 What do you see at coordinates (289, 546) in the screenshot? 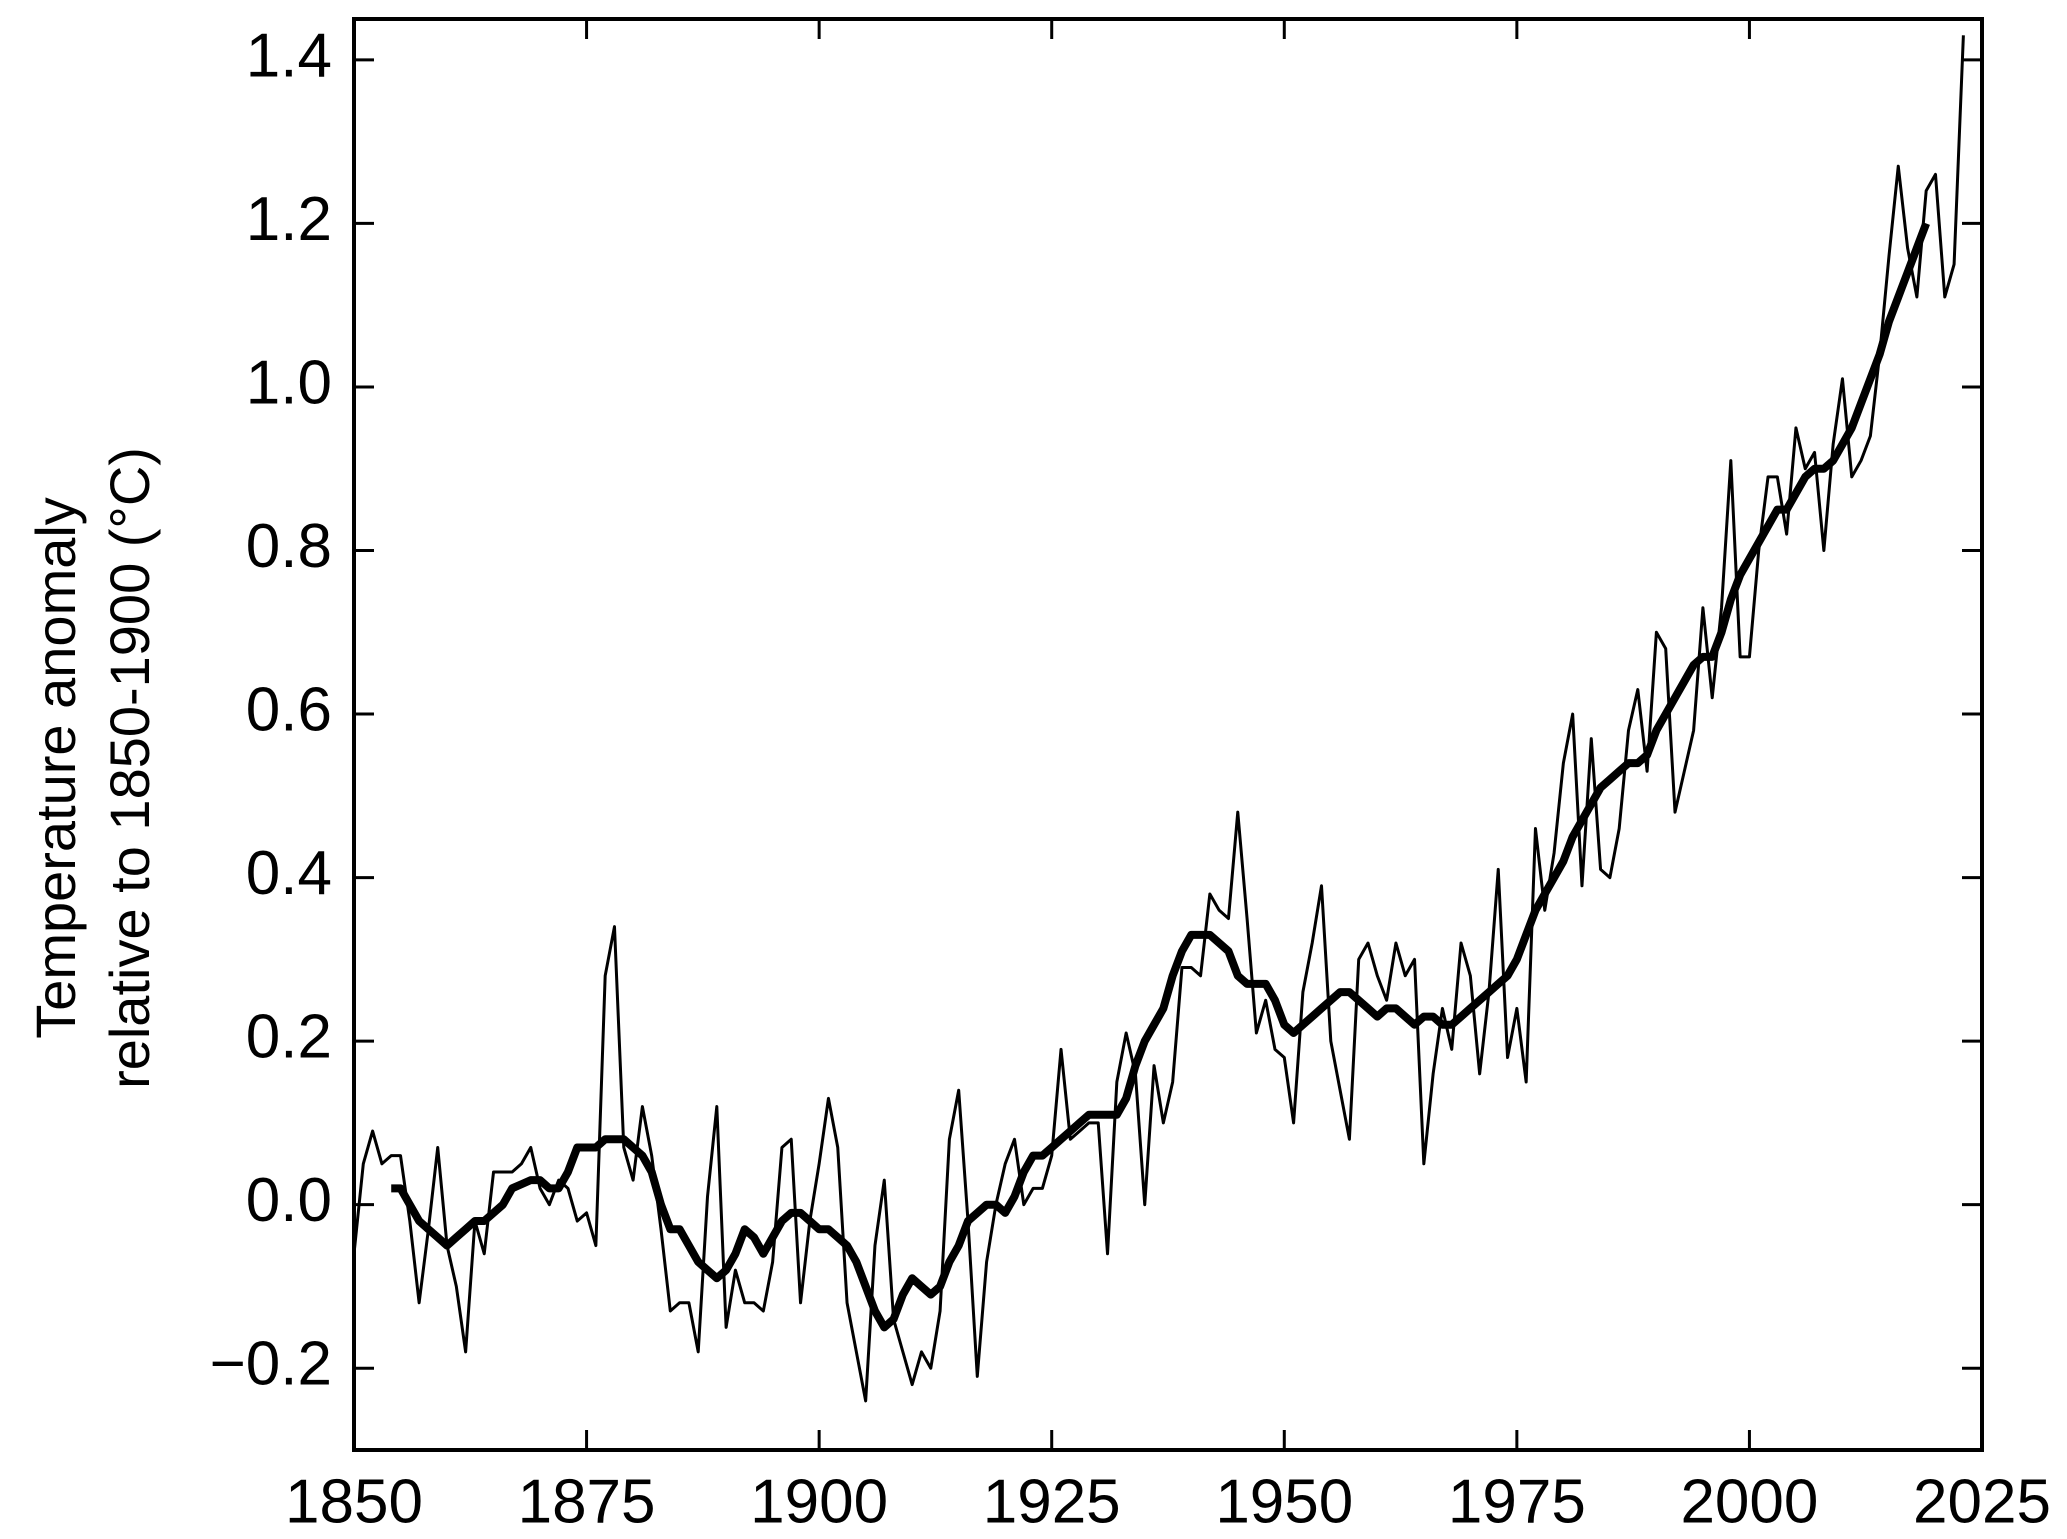
I see `y-tick-label: 0.8` at bounding box center [289, 546].